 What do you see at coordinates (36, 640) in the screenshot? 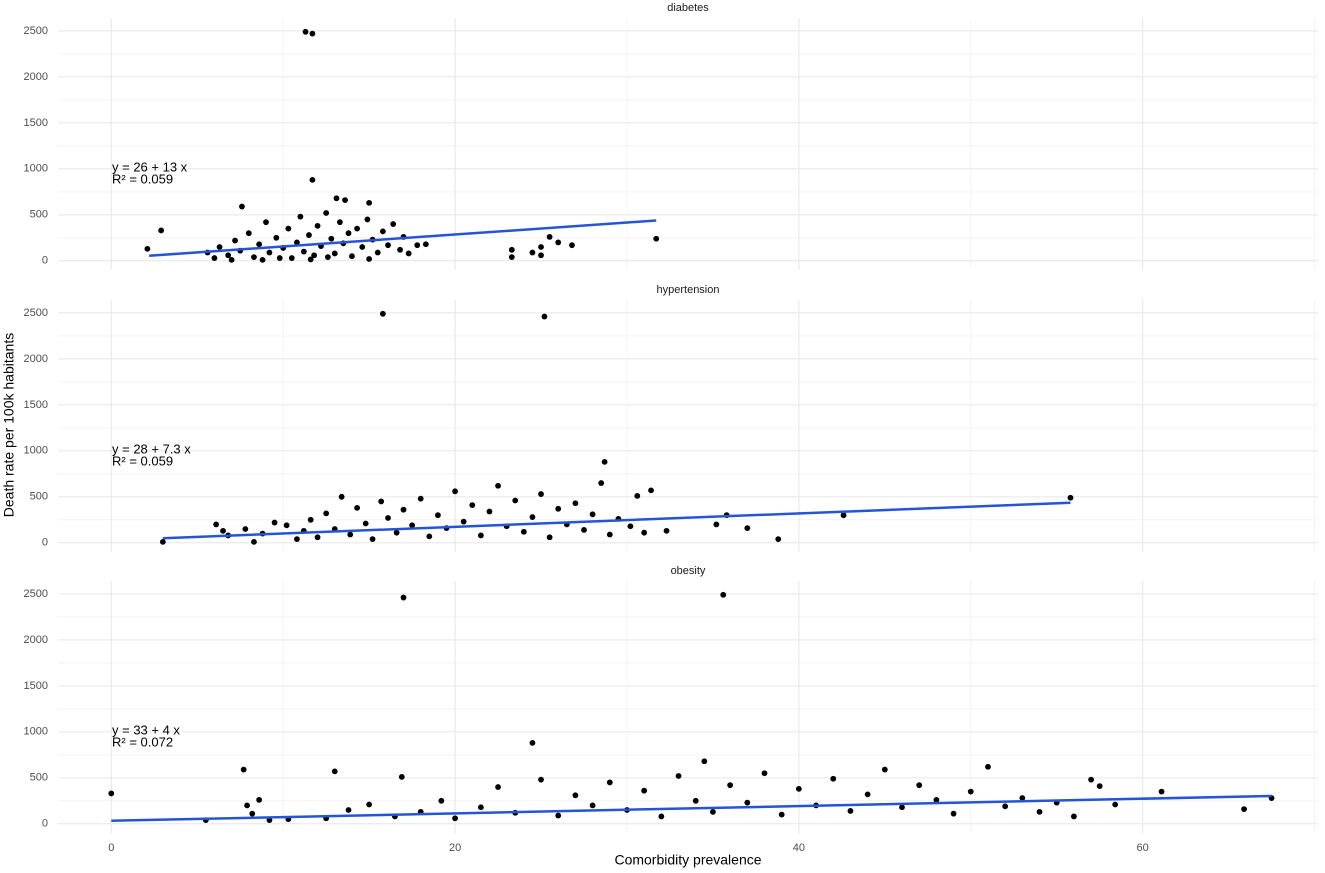
I see `y-tick-label: 2000` at bounding box center [36, 640].